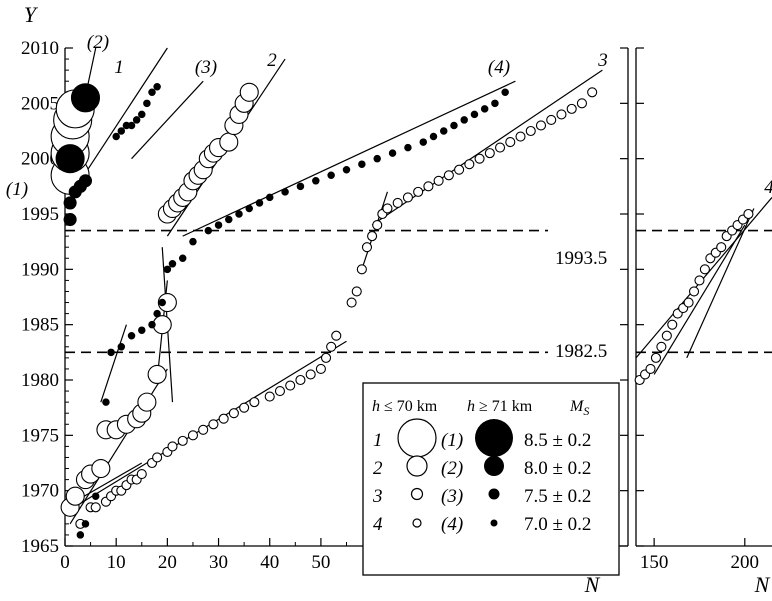  Describe the element at coordinates (557, 496) in the screenshot. I see `svg-text: 7.5 ± 0.2` at that location.